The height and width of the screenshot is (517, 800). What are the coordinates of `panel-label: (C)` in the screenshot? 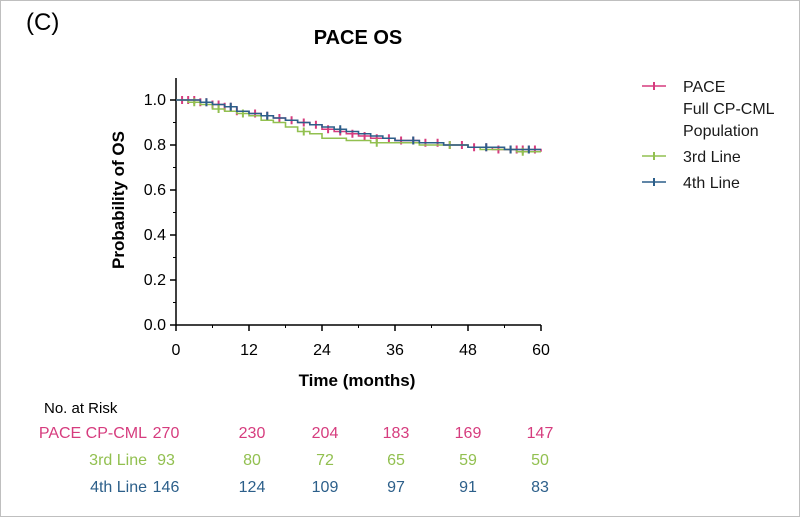 It's located at (42, 22).